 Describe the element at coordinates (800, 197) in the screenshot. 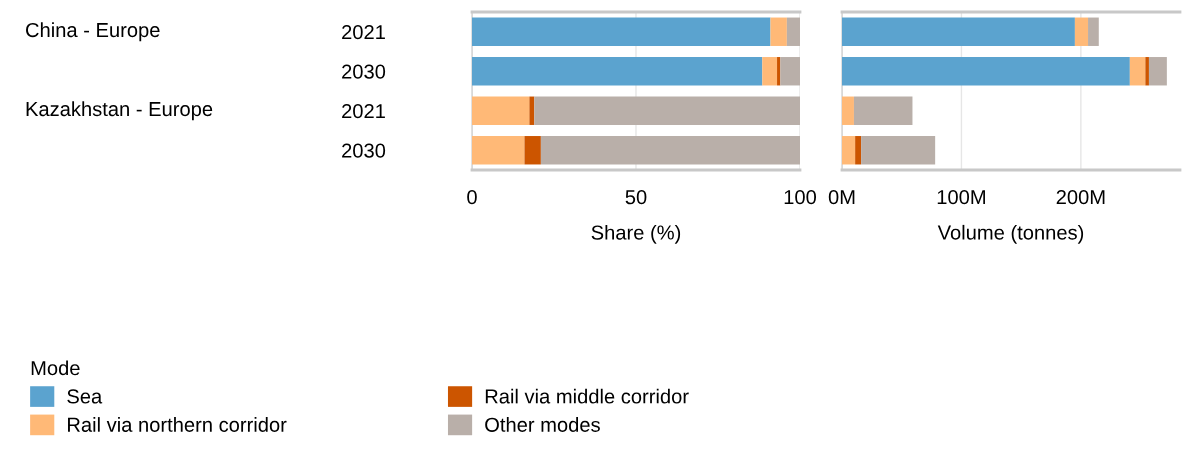

I see `x-tick-label: 100` at that location.